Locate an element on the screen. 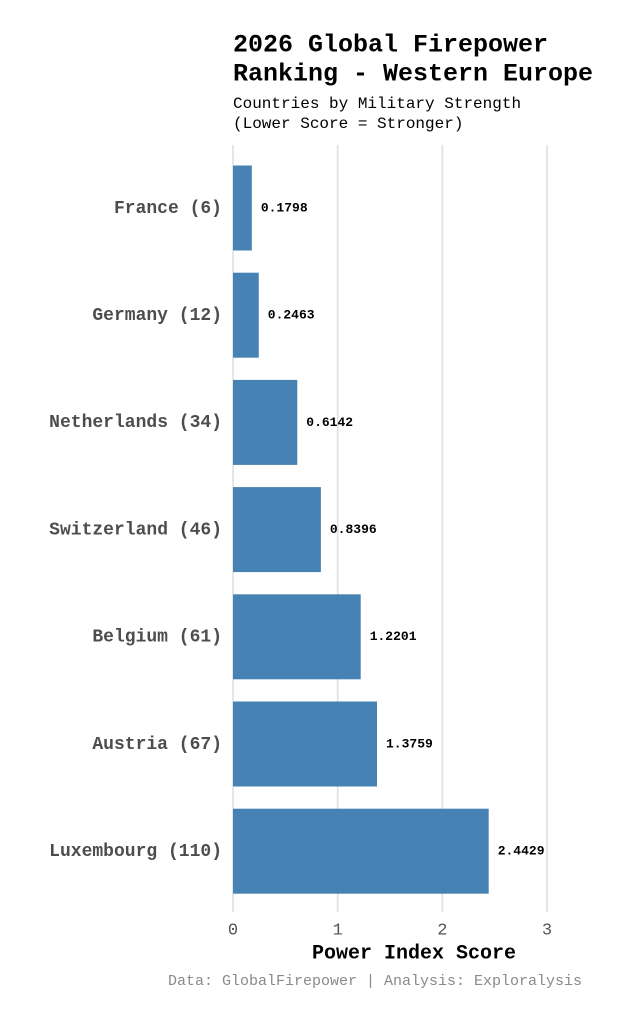 This screenshot has width=640, height=1024. value-label: 0.2463 is located at coordinates (291, 315).